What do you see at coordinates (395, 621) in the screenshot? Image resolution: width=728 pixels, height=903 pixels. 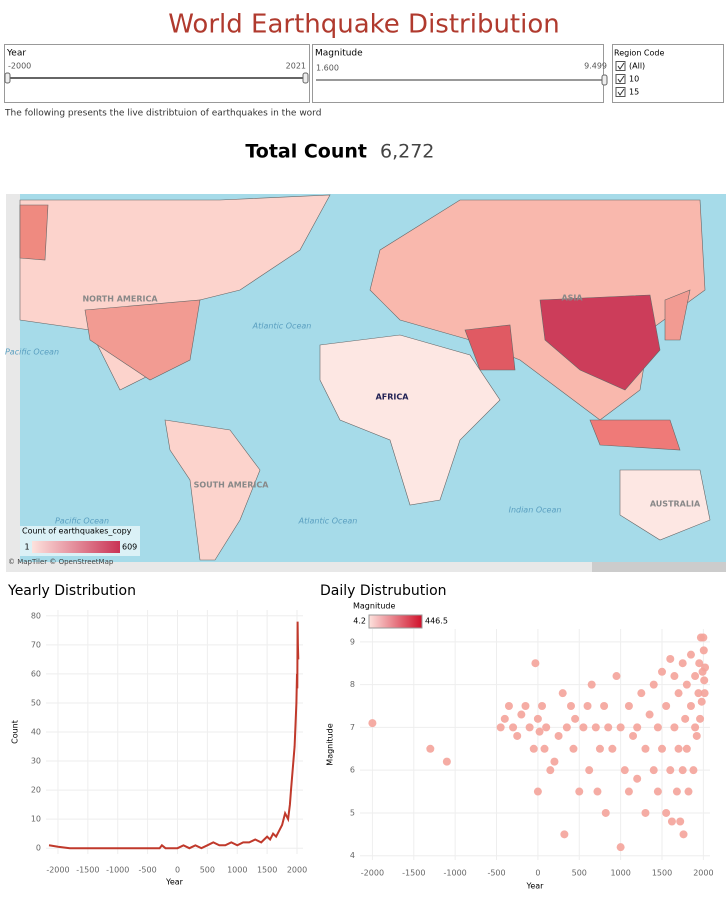 I see `legend-gradient` at bounding box center [395, 621].